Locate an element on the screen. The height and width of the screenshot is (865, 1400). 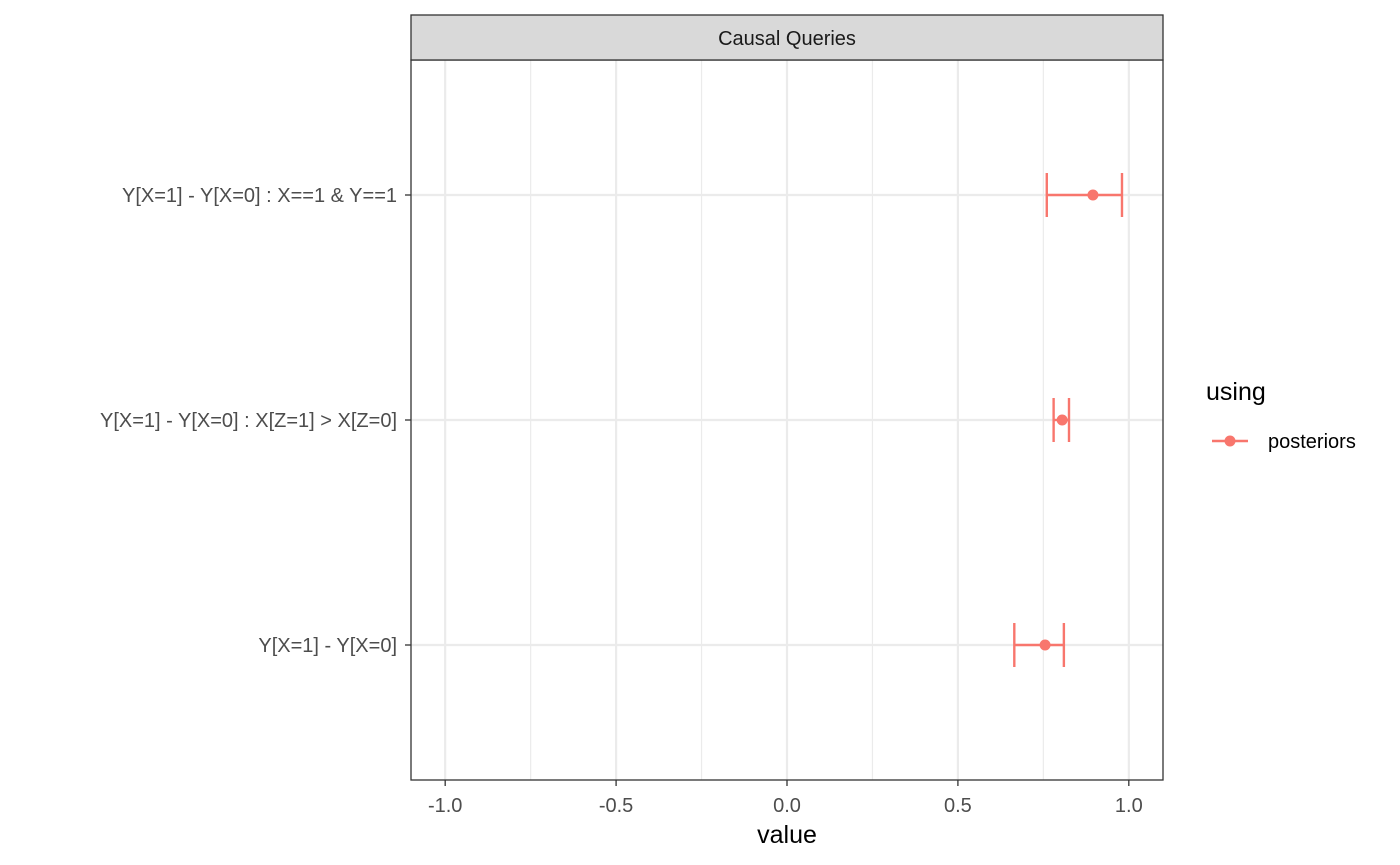
strip: Causal Queries is located at coordinates (787, 37).